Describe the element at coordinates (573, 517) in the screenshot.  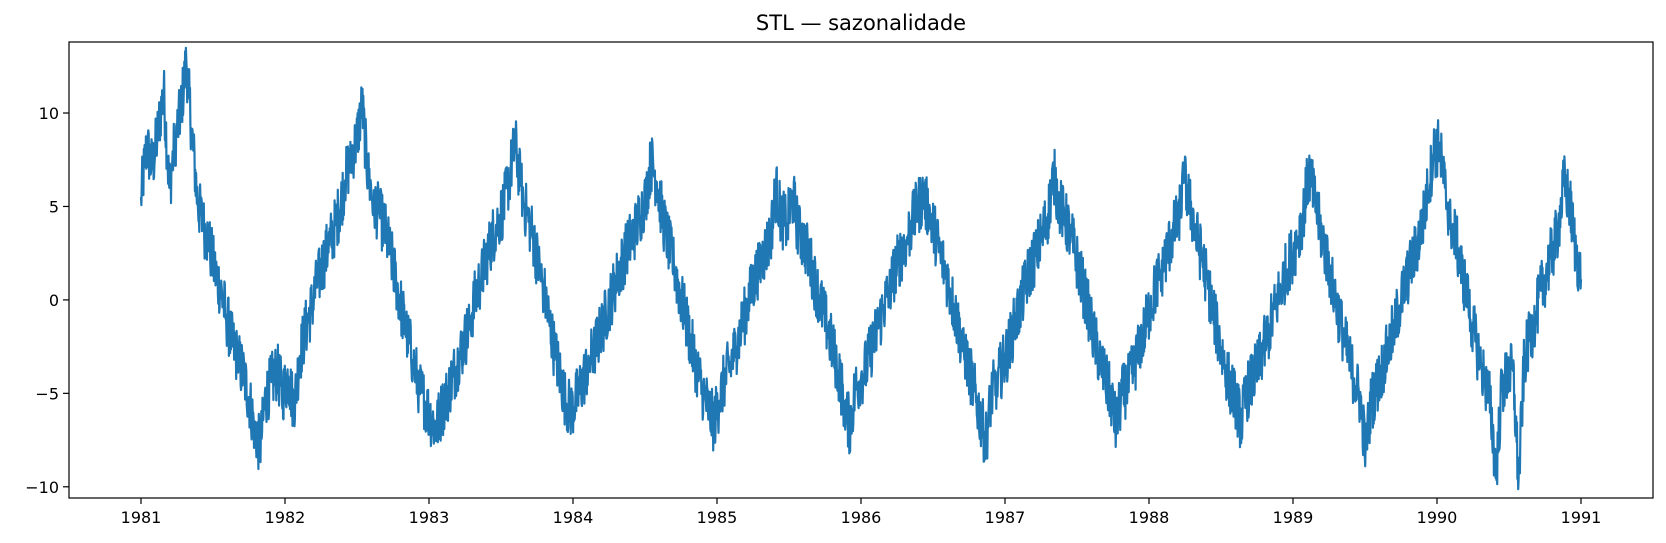
I see `x-tick-label: 1984` at that location.